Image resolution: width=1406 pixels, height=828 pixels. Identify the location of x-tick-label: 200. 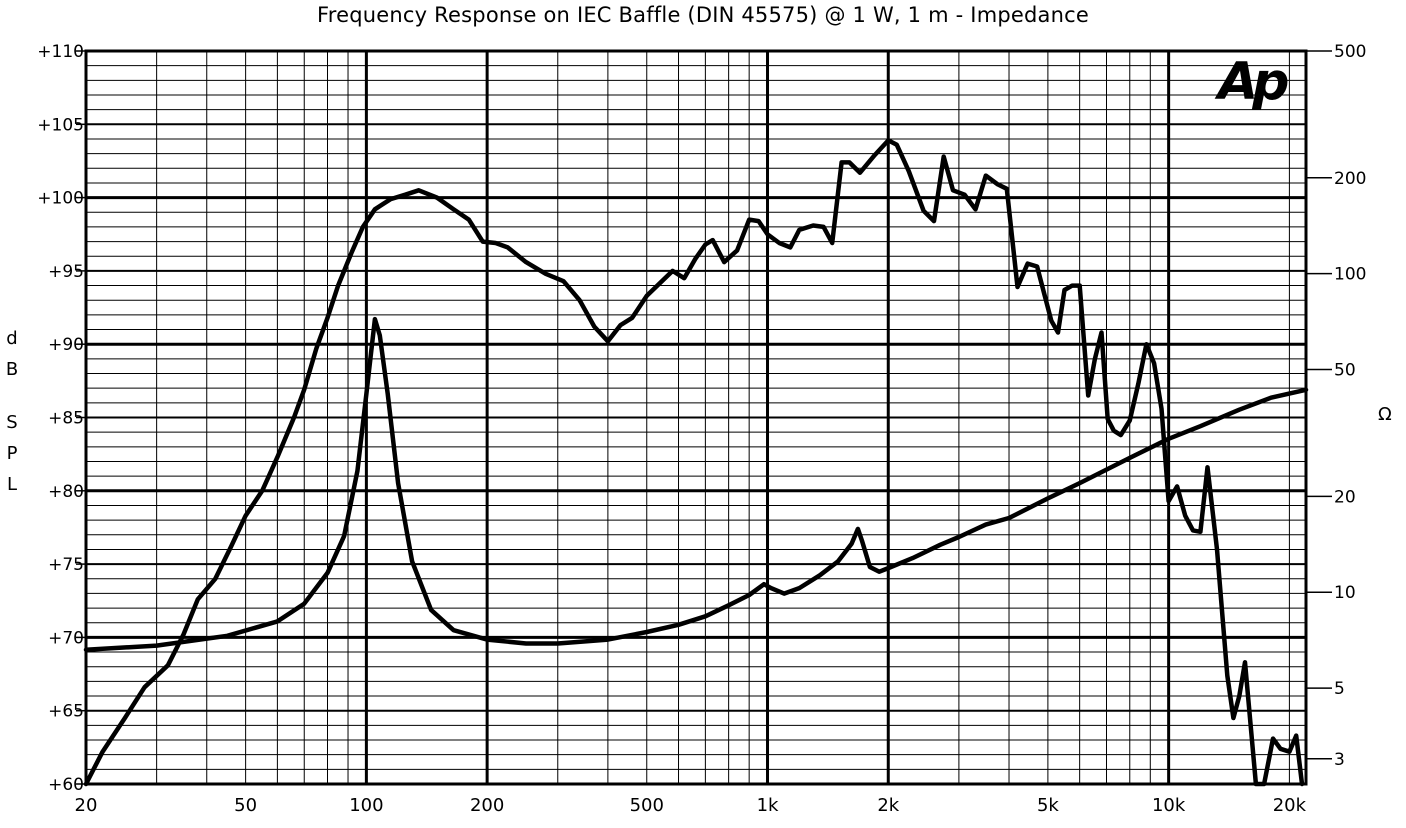
(487, 805).